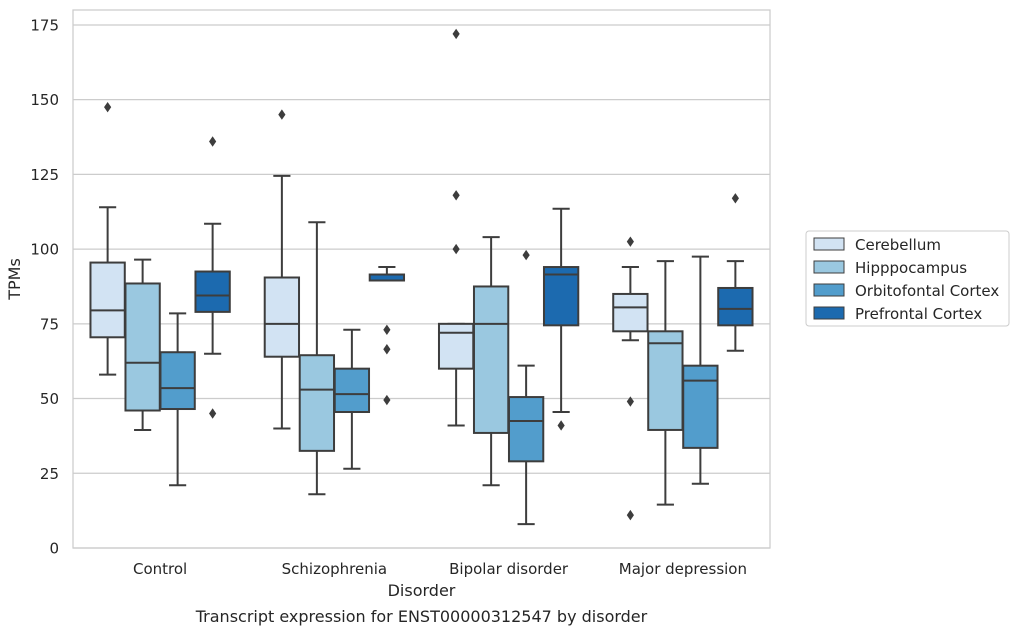 The width and height of the screenshot is (1018, 634). What do you see at coordinates (49, 324) in the screenshot?
I see `y-tick-label: 75` at bounding box center [49, 324].